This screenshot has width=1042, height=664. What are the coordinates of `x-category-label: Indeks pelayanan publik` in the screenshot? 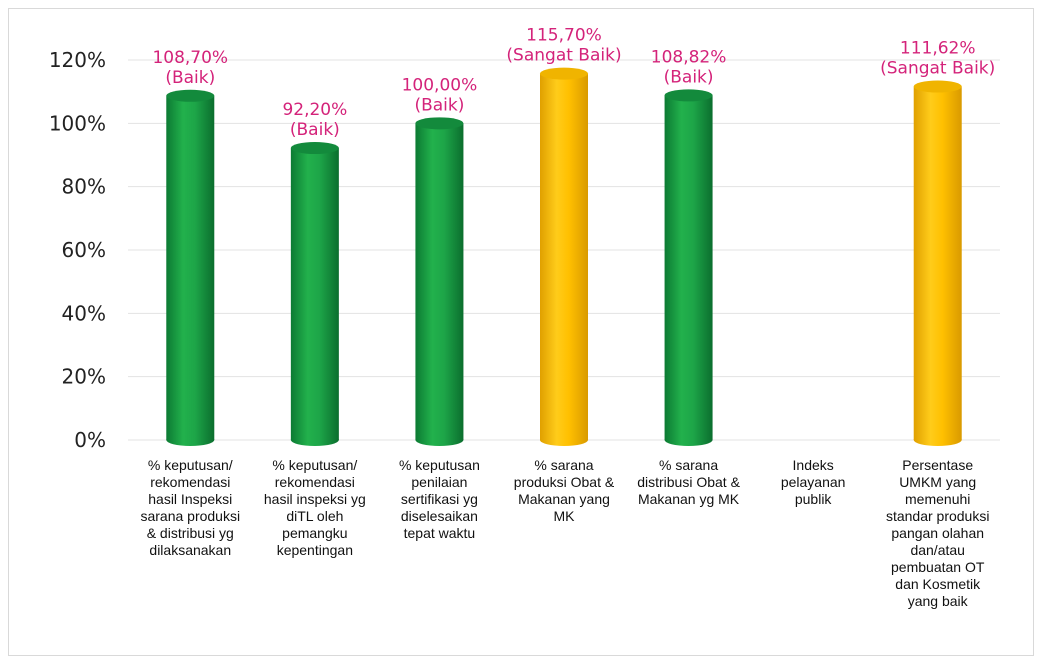 It's located at (813, 482).